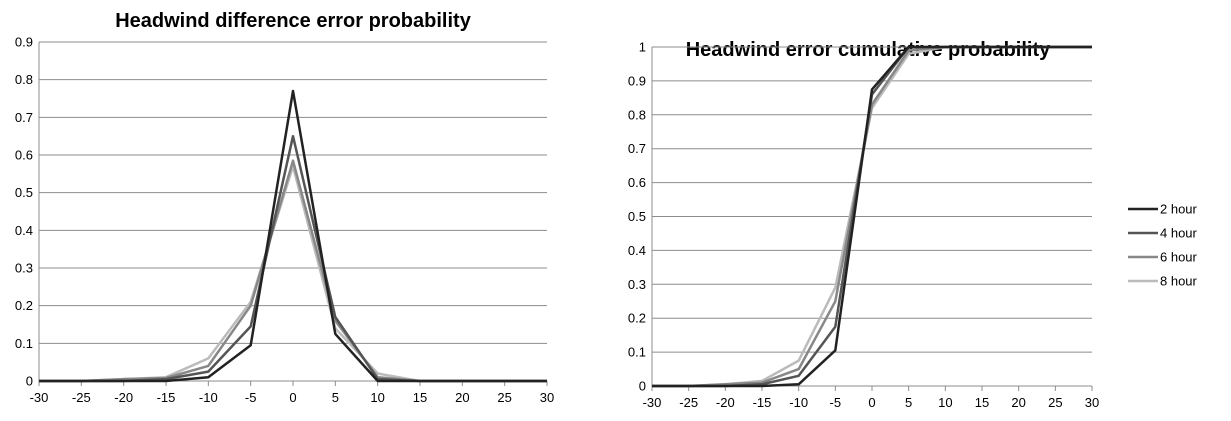 Image resolution: width=1231 pixels, height=421 pixels. I want to click on left-x-tick-label: -10, so click(208, 397).